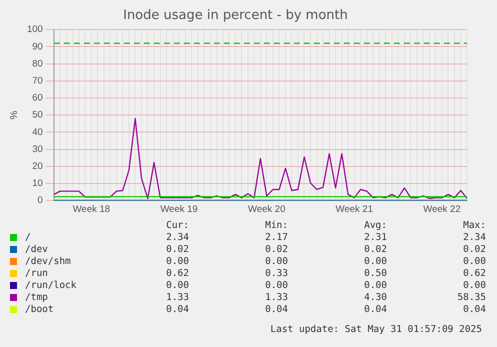  I want to click on y-tick-label: 50, so click(37, 115).